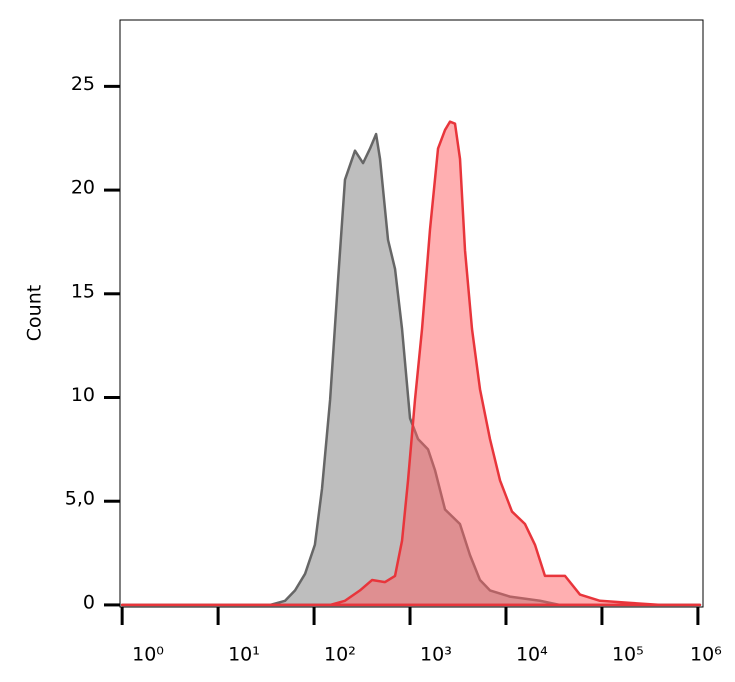  Describe the element at coordinates (148, 655) in the screenshot. I see `x-tick-label: 10⁰` at that location.